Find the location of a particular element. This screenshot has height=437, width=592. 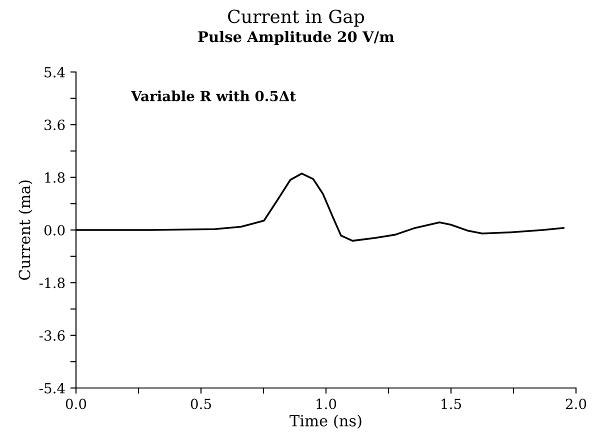

y-tick-label: 3.6 is located at coordinates (54, 125).